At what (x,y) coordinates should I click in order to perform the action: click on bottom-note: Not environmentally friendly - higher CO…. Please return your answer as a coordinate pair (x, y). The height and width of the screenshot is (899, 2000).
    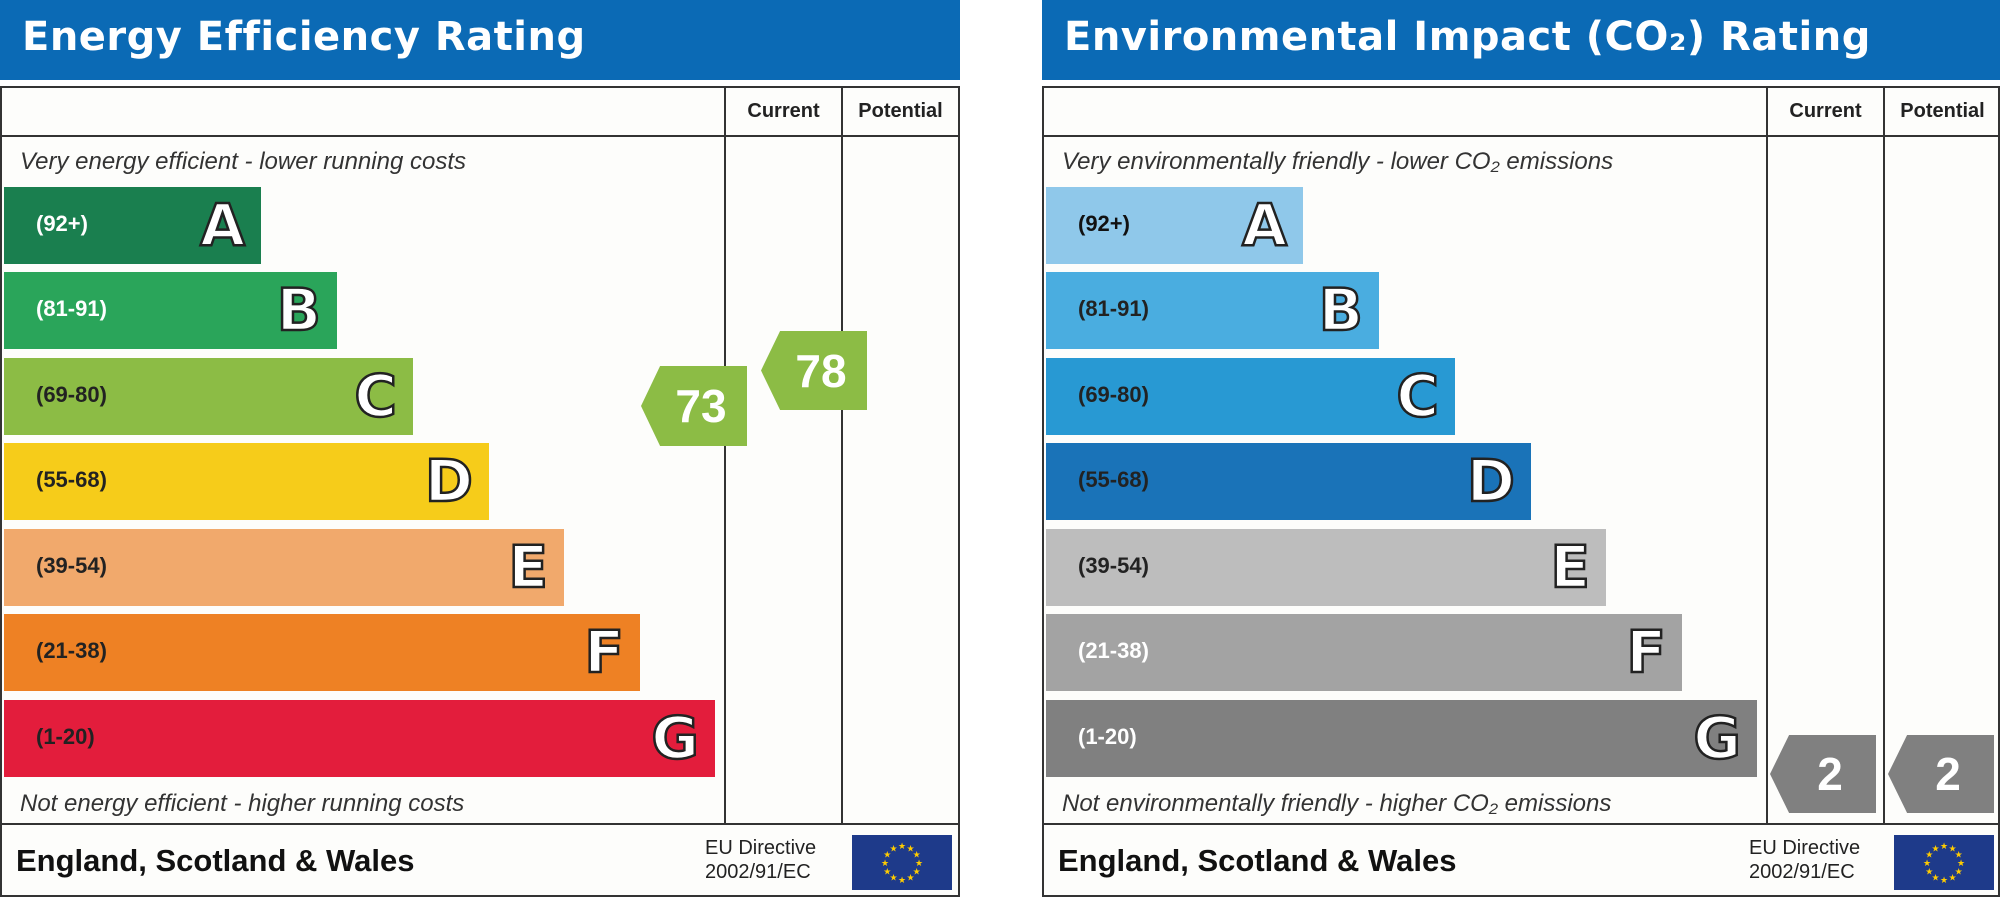
    Looking at the image, I should click on (1337, 803).